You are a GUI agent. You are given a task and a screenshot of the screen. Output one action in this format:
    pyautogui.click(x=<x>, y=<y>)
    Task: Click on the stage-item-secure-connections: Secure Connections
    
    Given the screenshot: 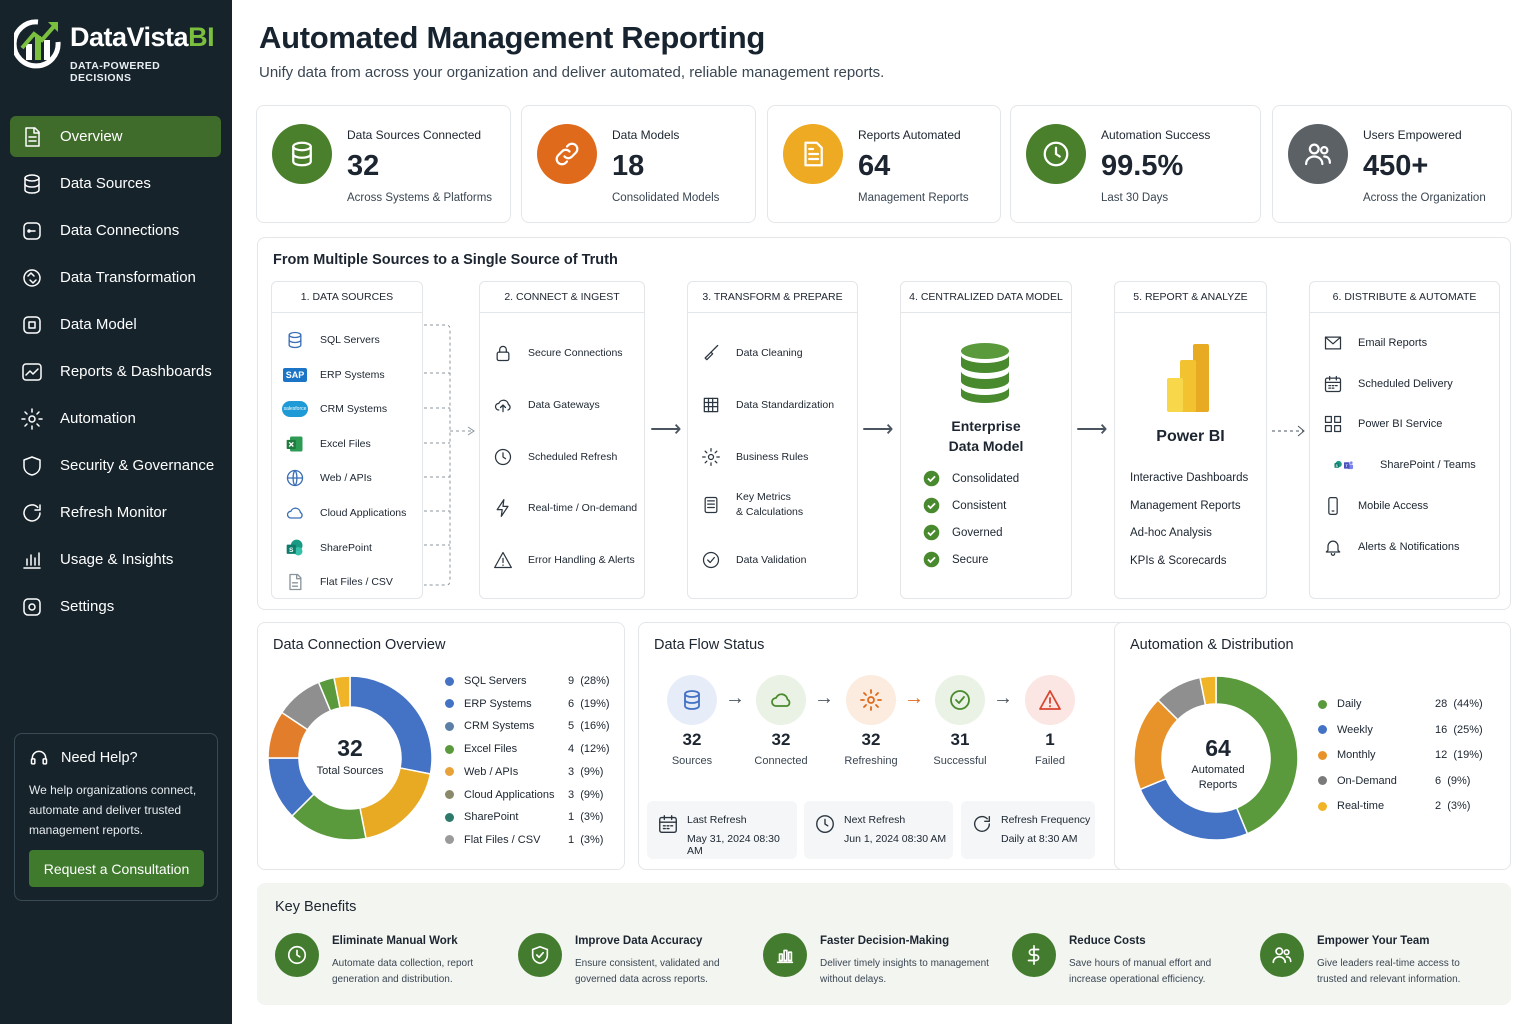 What is the action you would take?
    pyautogui.click(x=557, y=353)
    